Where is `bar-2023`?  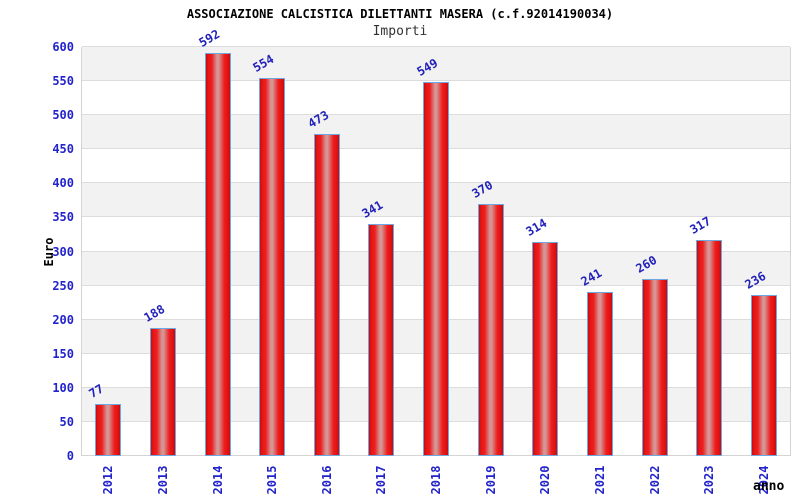 bar-2023 is located at coordinates (709, 347).